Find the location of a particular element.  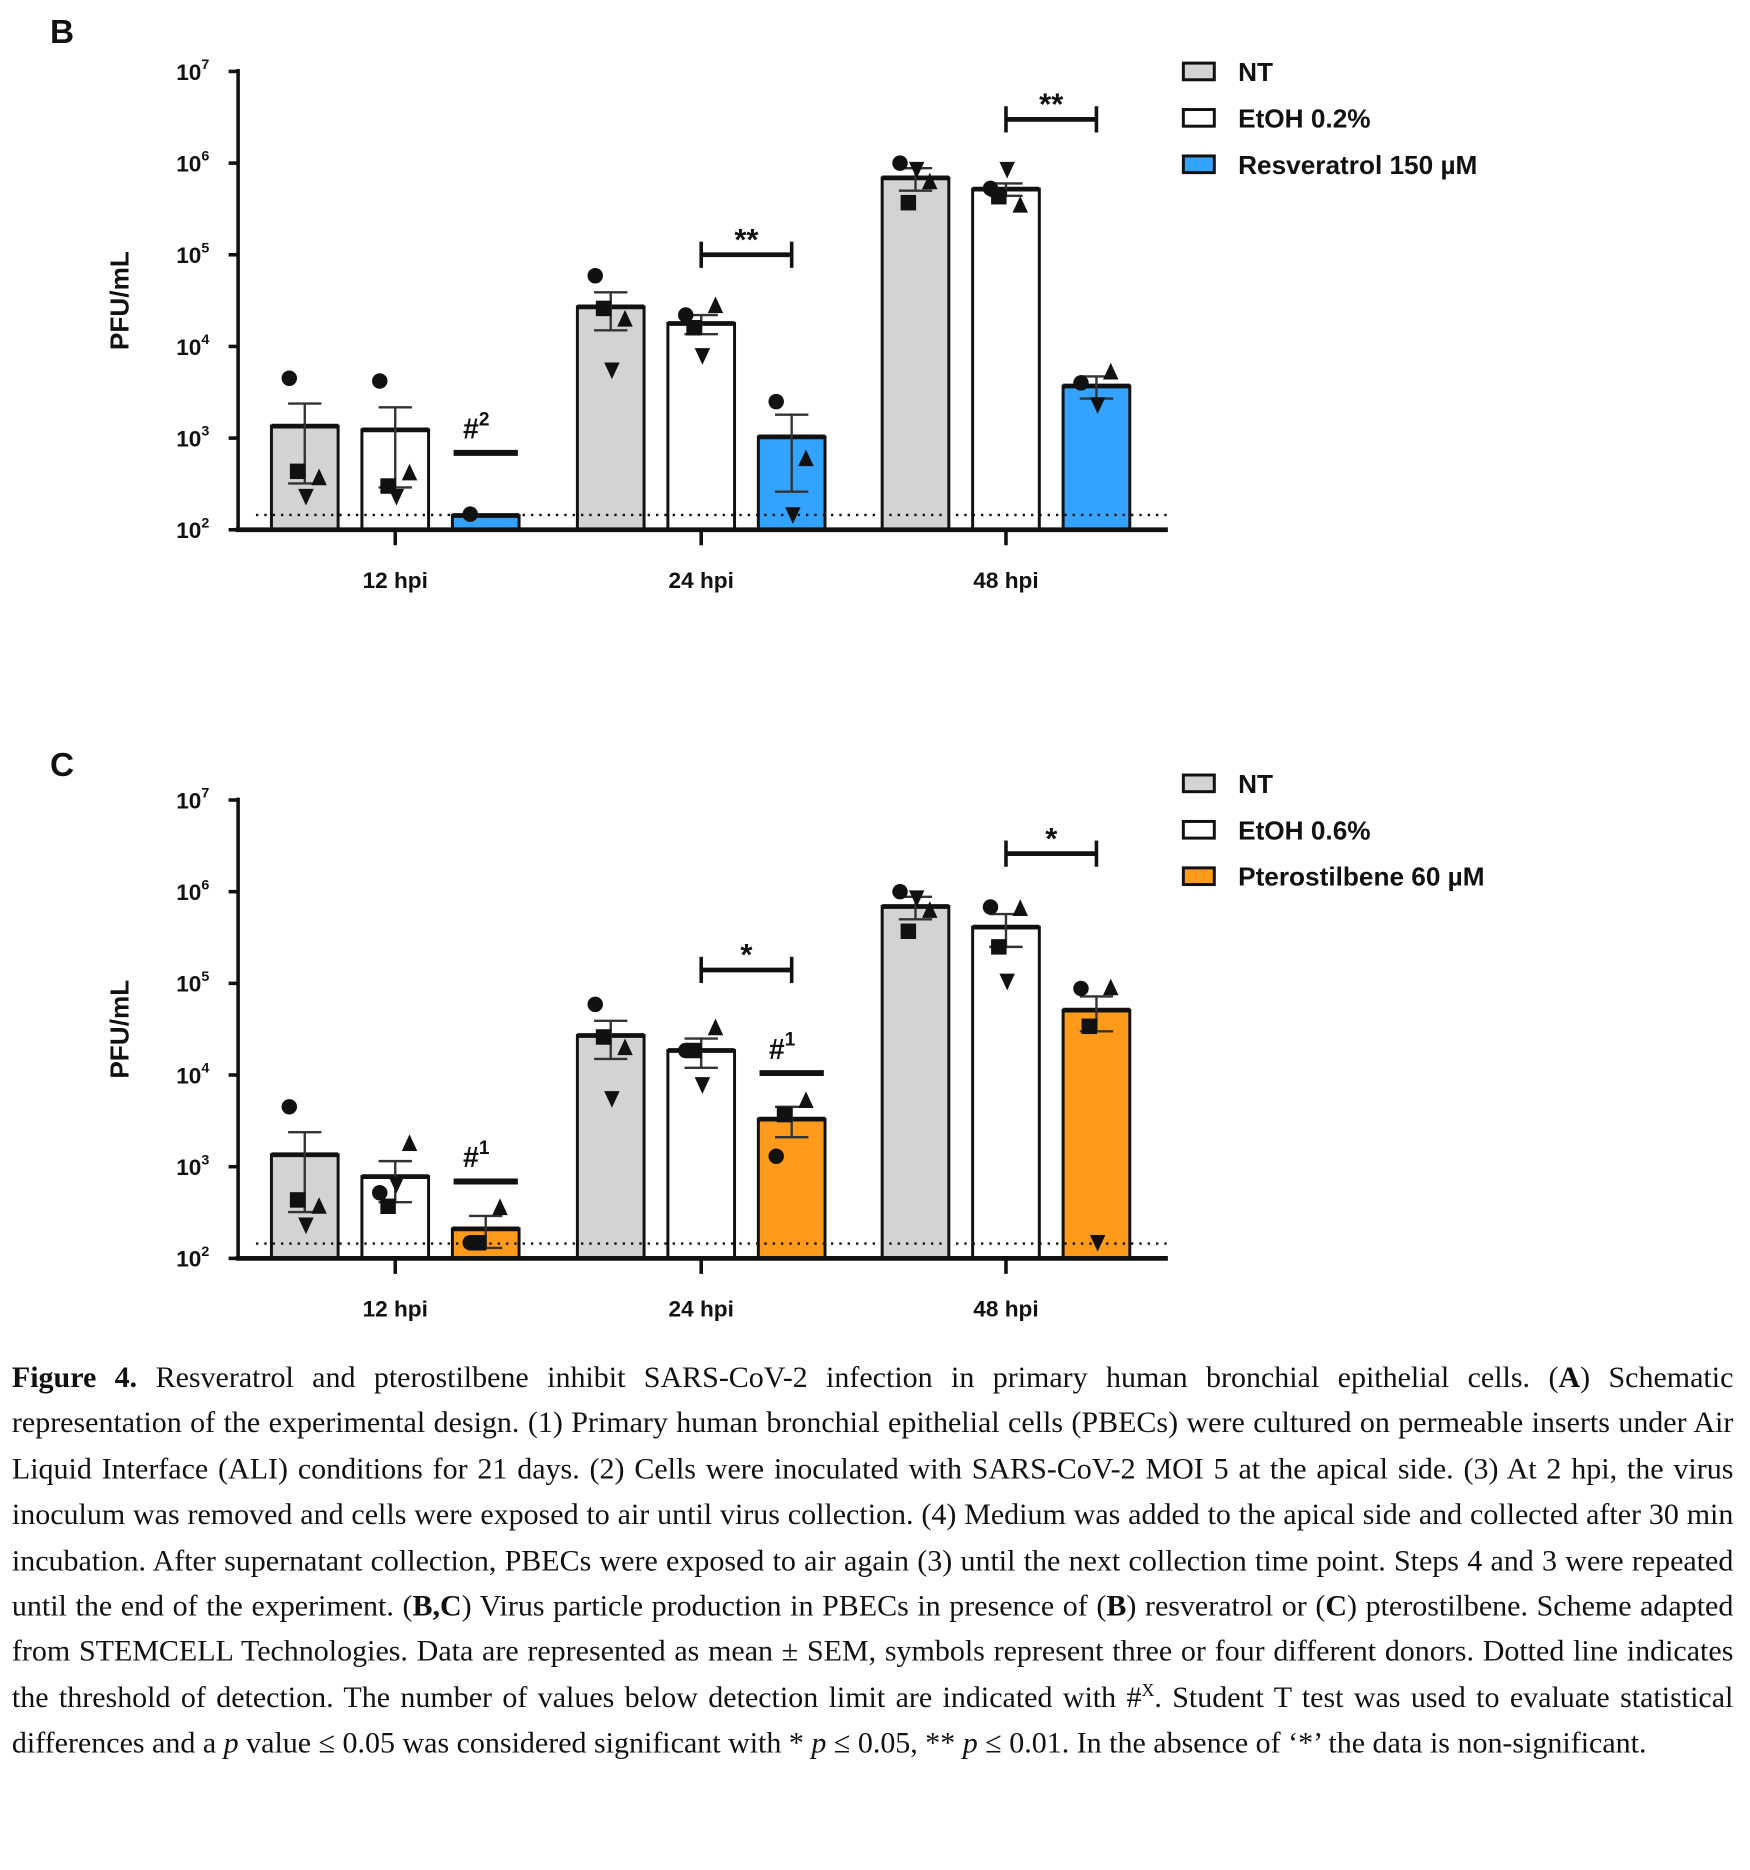

x-tick-label: 48 hpi is located at coordinates (1005, 580).